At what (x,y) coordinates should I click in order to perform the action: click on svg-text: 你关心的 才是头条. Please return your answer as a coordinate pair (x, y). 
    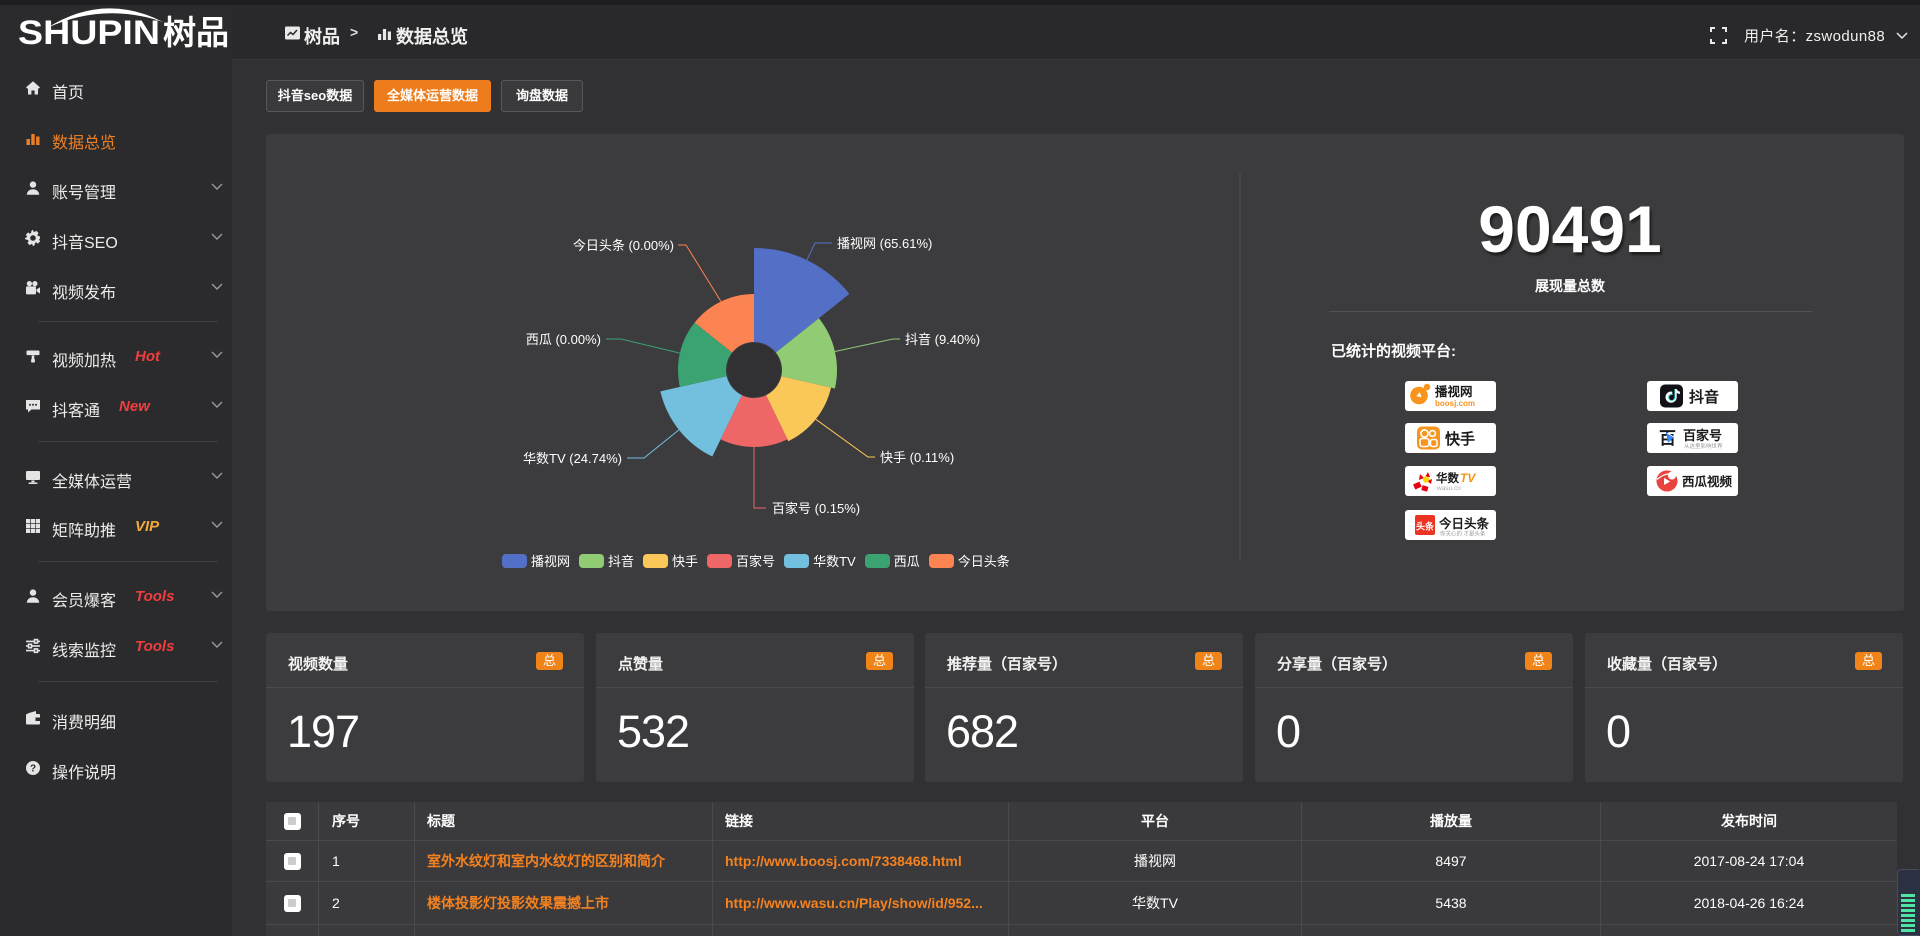
    Looking at the image, I should click on (1463, 534).